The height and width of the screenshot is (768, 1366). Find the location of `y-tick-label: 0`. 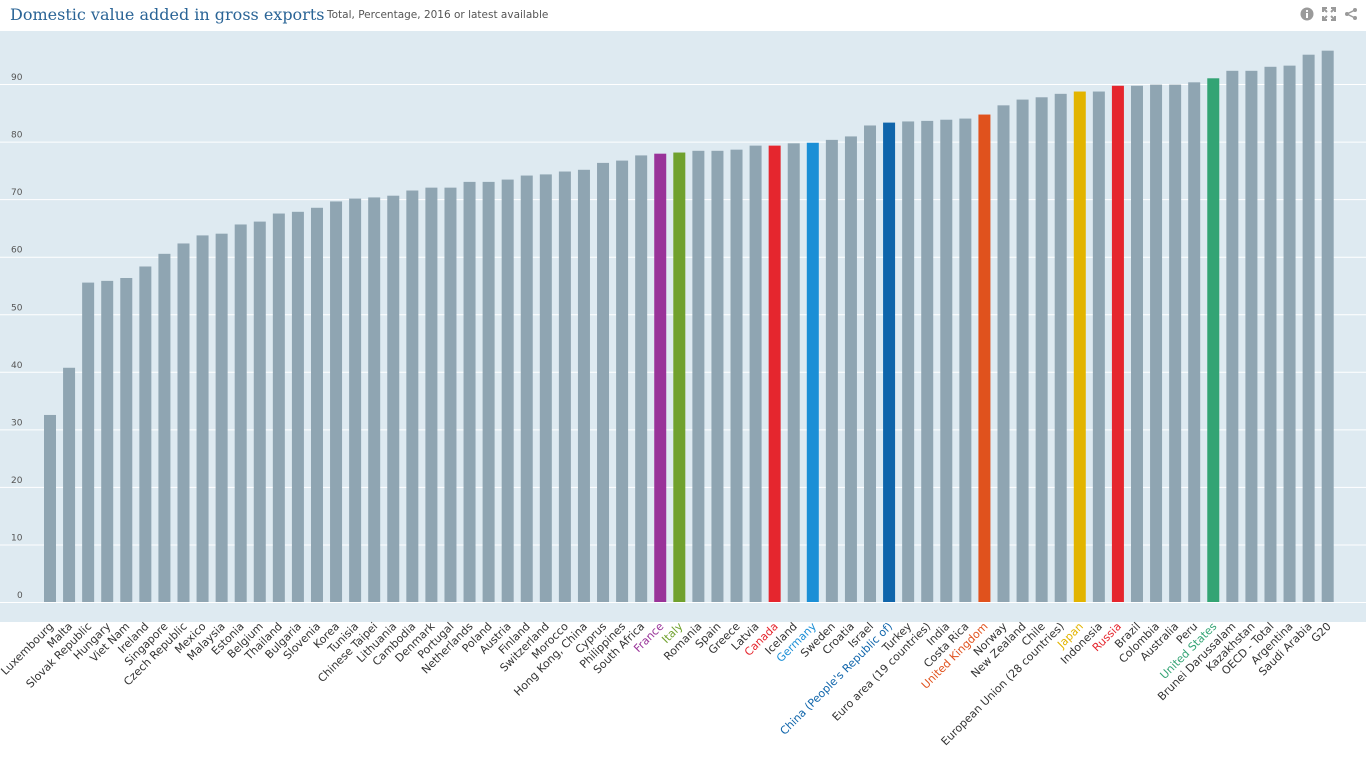

y-tick-label: 0 is located at coordinates (20, 596).